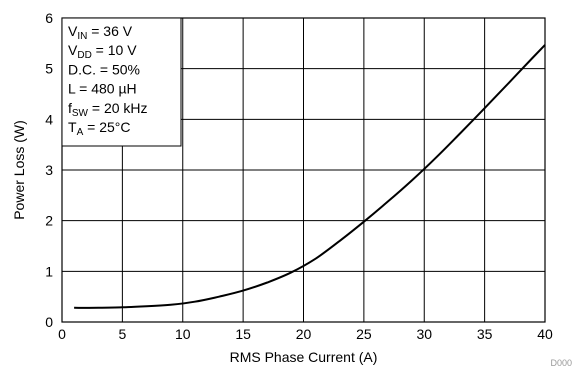  What do you see at coordinates (80, 132) in the screenshot?
I see `condition-subscript: A` at bounding box center [80, 132].